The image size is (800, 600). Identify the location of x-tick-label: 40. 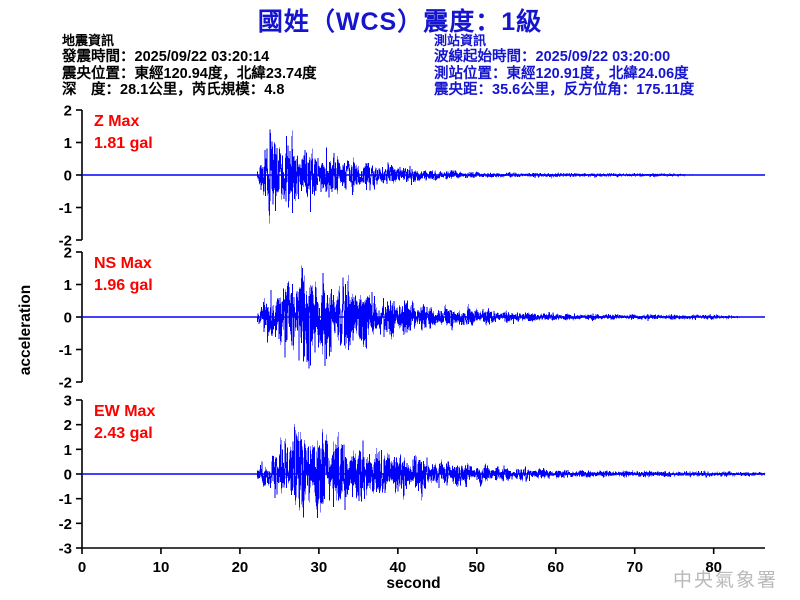
(397, 567).